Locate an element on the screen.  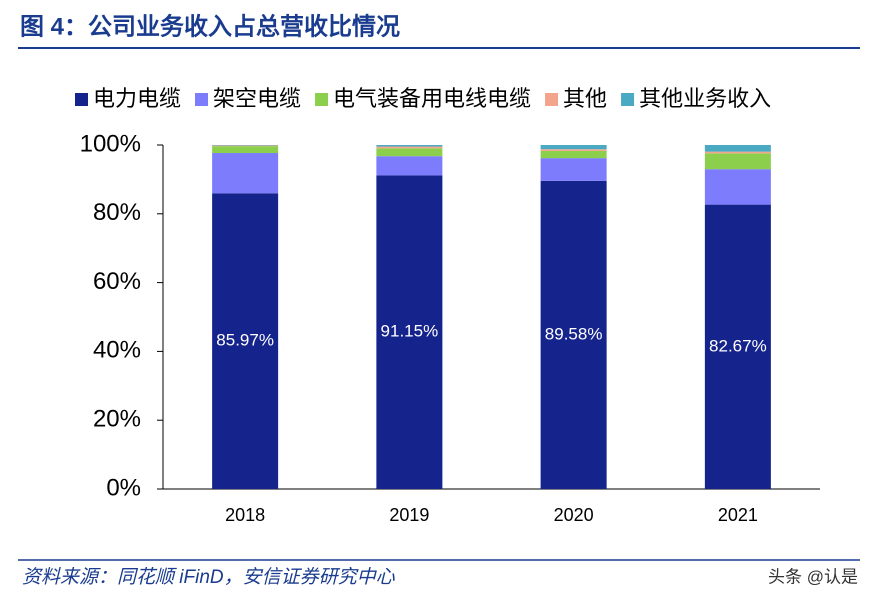
x-tick-label: 2021 is located at coordinates (738, 515).